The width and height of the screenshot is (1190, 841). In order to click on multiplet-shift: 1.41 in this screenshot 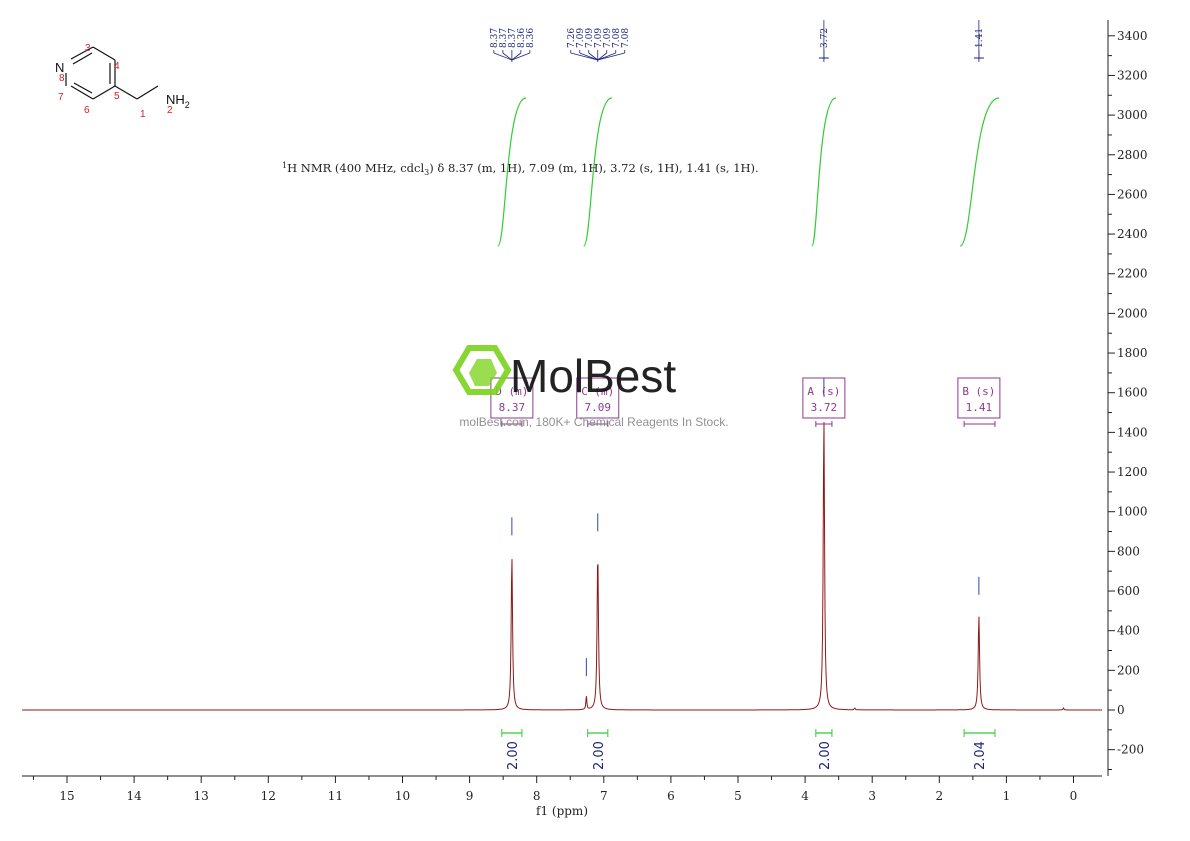, I will do `click(979, 407)`.